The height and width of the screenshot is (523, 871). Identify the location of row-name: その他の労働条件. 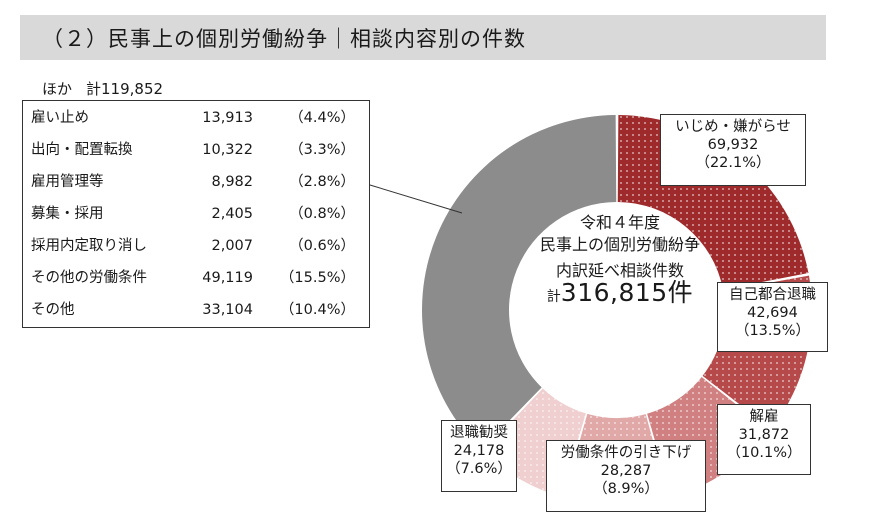
(89, 278).